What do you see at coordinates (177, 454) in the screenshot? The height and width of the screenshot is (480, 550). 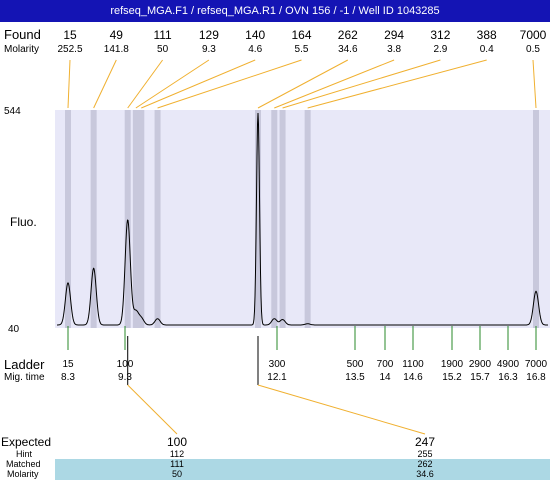 I see `expected-hint: 112` at bounding box center [177, 454].